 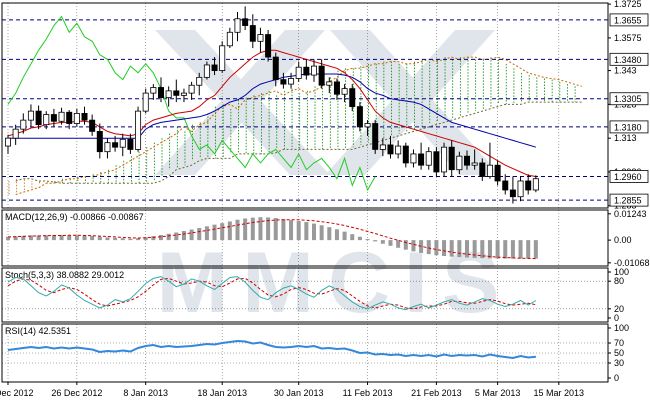 What do you see at coordinates (616, 378) in the screenshot?
I see `rsi-y-tick-label: 0` at bounding box center [616, 378].